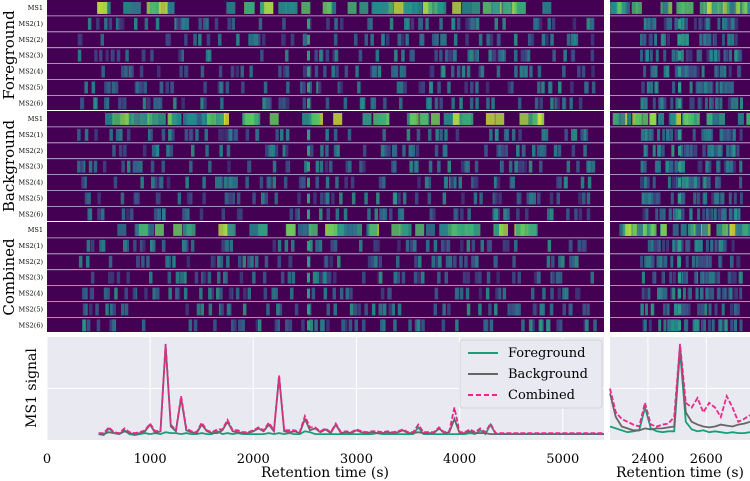 This screenshot has height=481, width=750. I want to click on heatmap-peak-cell, so click(679, 245).